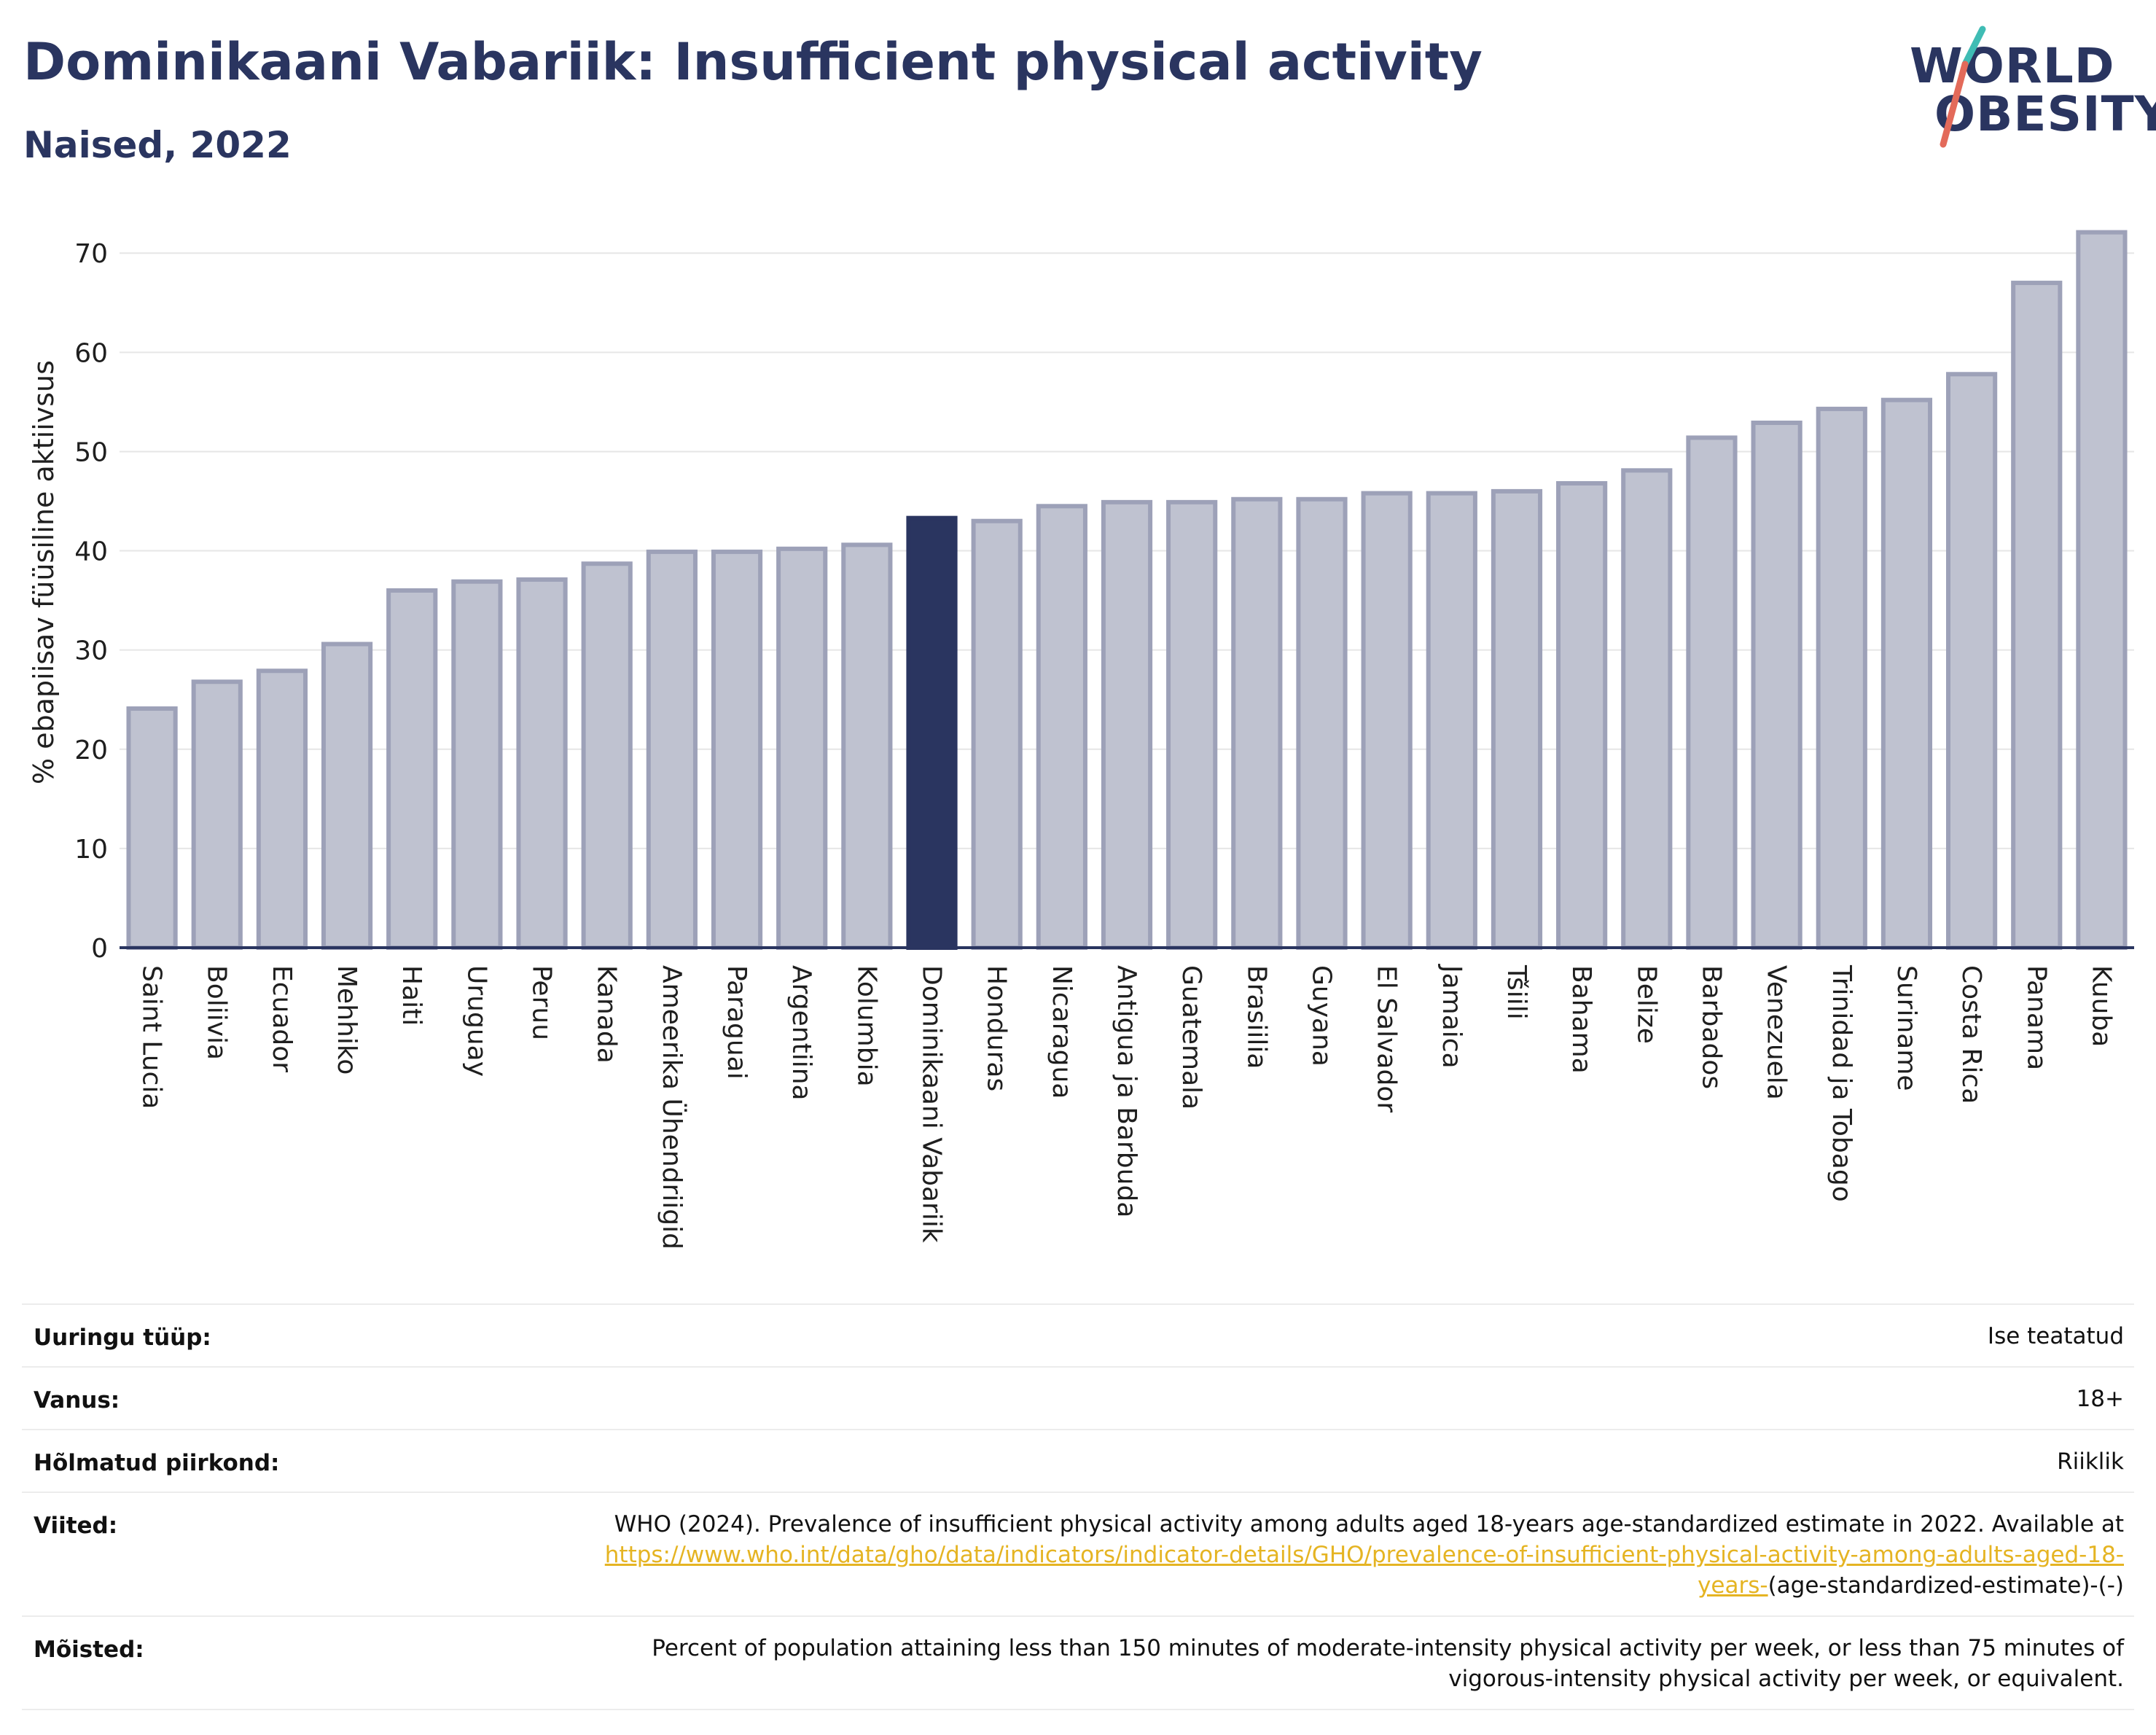 Image resolution: width=2156 pixels, height=1735 pixels. What do you see at coordinates (1516, 992) in the screenshot?
I see `x-tick-label: Tšiili` at bounding box center [1516, 992].